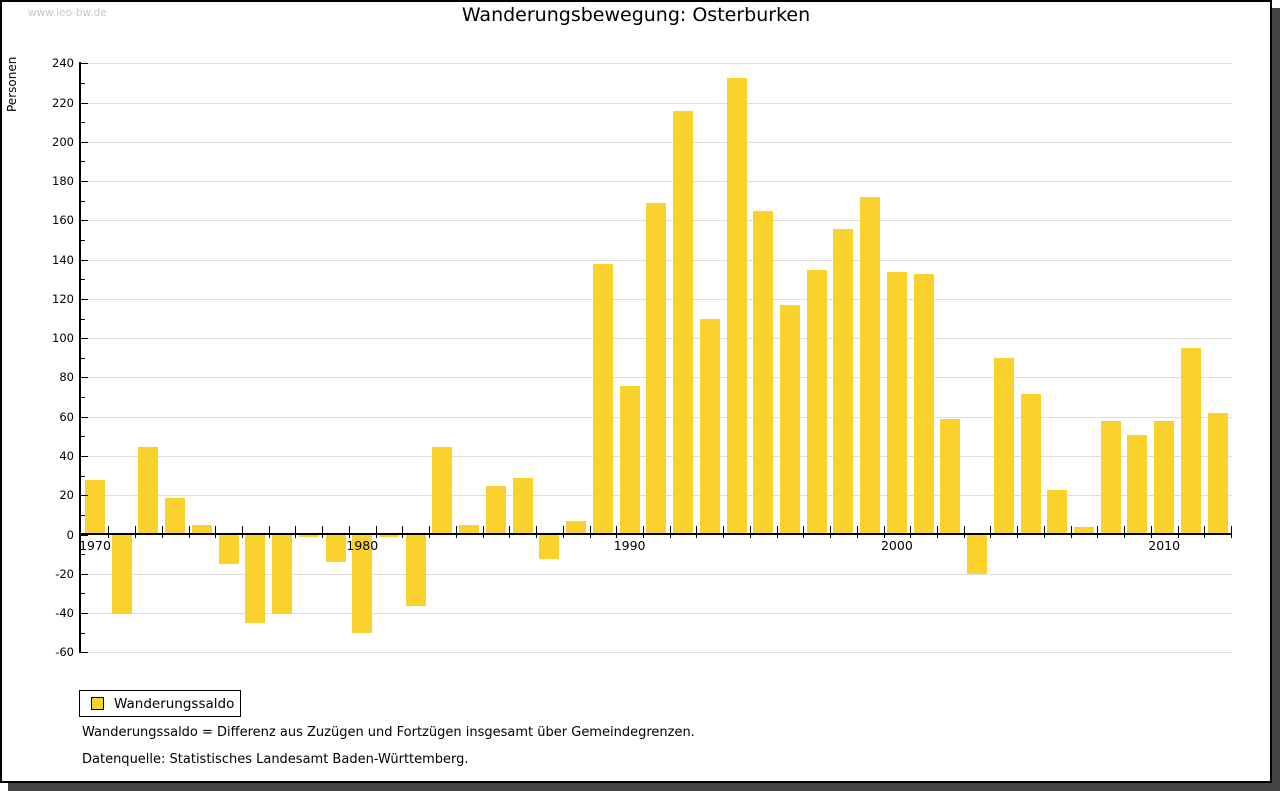  What do you see at coordinates (950, 476) in the screenshot?
I see `bar-2002` at bounding box center [950, 476].